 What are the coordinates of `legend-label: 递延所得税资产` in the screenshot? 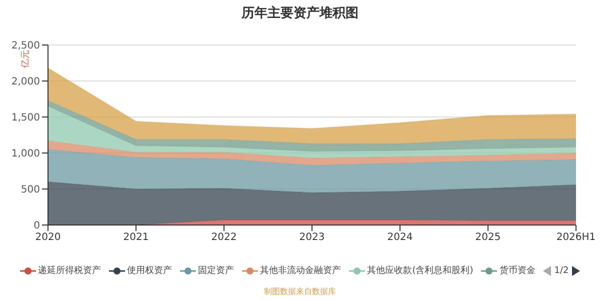 It's located at (70, 270).